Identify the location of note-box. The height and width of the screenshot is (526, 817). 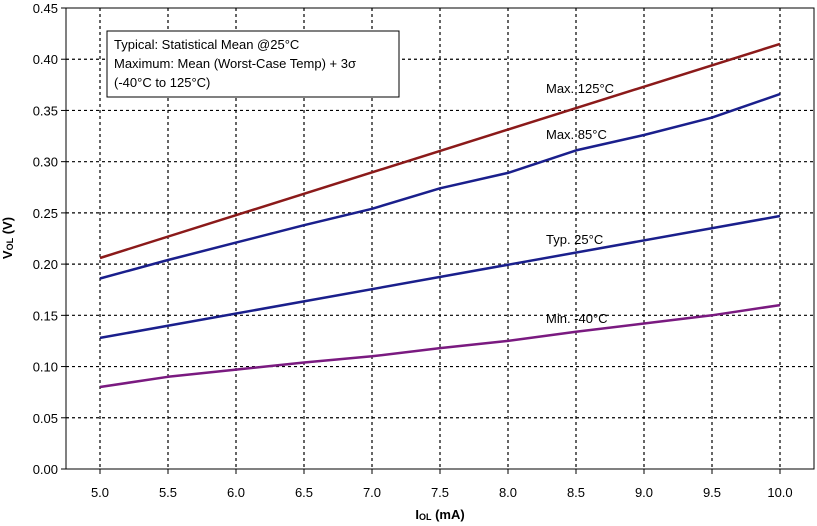
(253, 64).